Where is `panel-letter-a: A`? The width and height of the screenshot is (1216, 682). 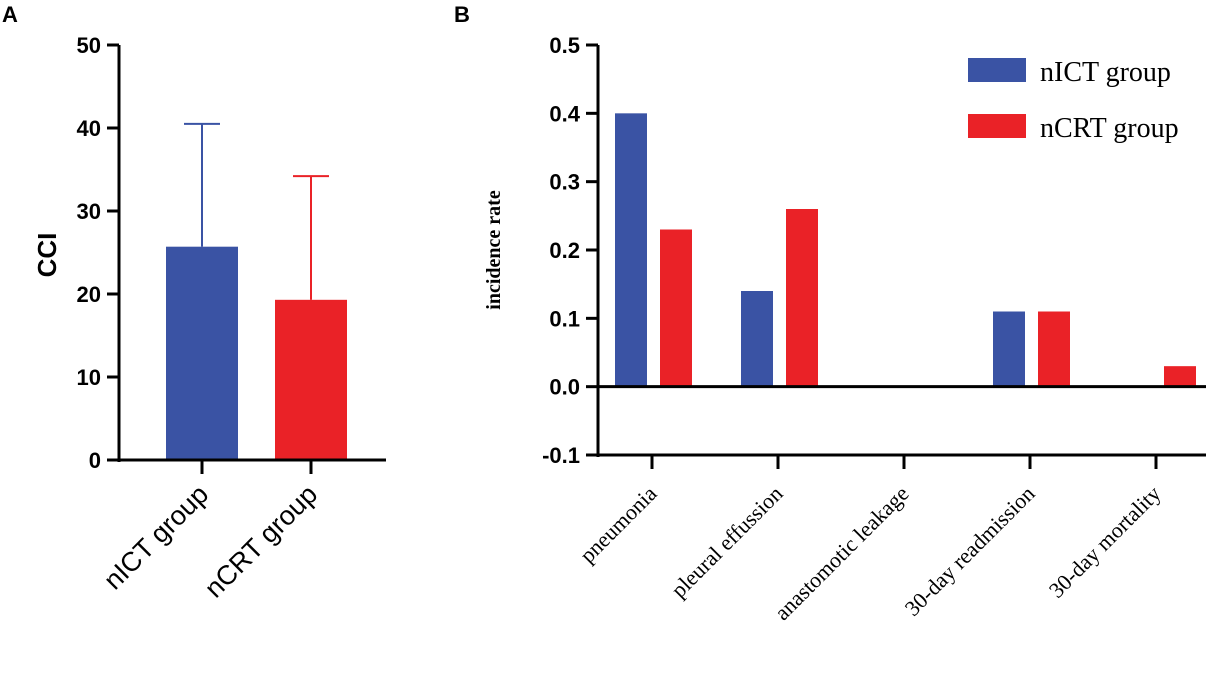
panel-letter-a: A is located at coordinates (10, 14).